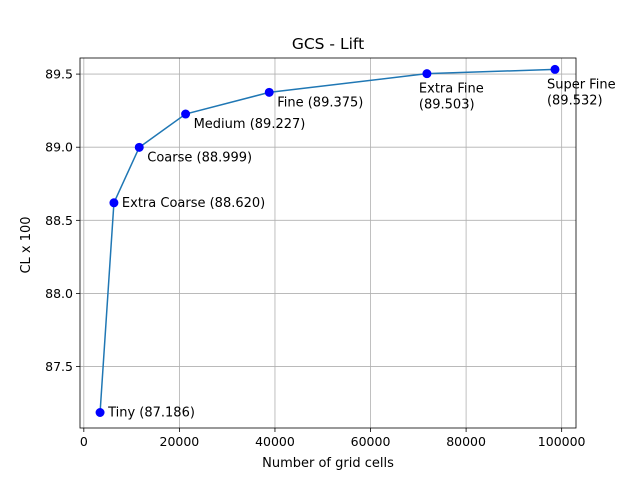 This screenshot has width=640, height=480. What do you see at coordinates (328, 463) in the screenshot?
I see `x-axis-title: Number of grid cells` at bounding box center [328, 463].